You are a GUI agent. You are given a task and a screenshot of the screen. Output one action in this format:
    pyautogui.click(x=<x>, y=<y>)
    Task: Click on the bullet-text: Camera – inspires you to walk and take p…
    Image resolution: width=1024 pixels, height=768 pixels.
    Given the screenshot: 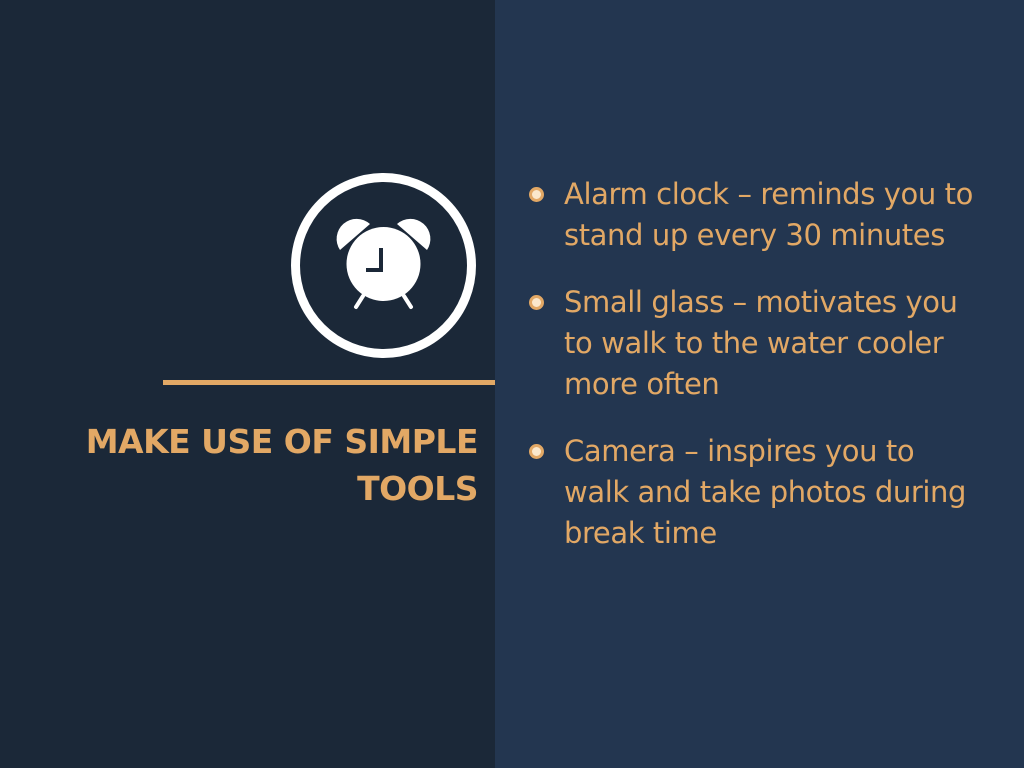 What is the action you would take?
    pyautogui.click(x=765, y=492)
    